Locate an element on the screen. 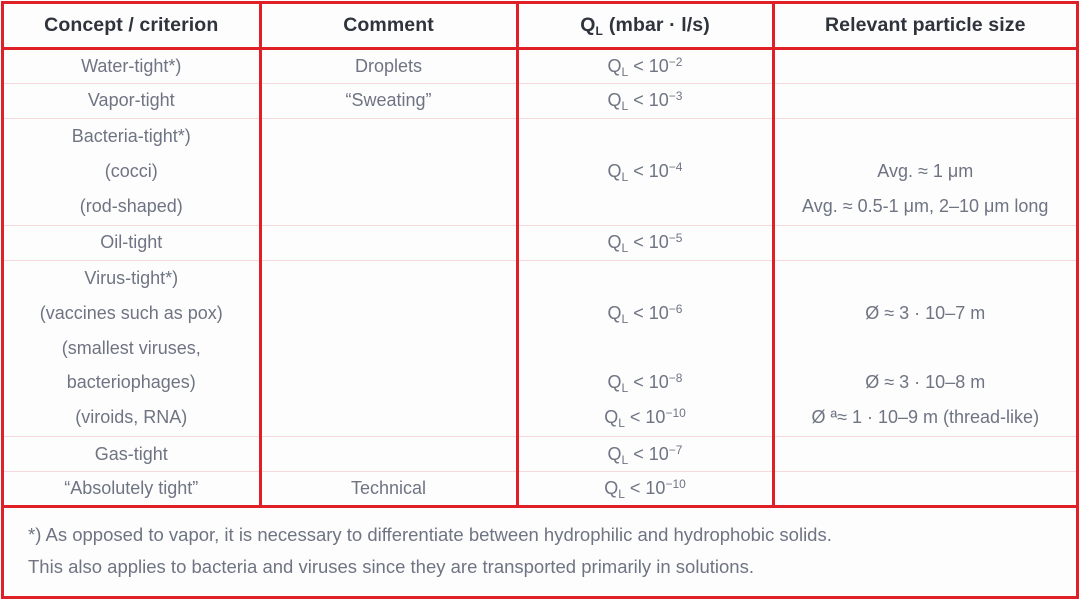 This screenshot has height=602, width=1080. table-row-water-tight: Water-tight*) Droplets QL <10−2 is located at coordinates (540, 66).